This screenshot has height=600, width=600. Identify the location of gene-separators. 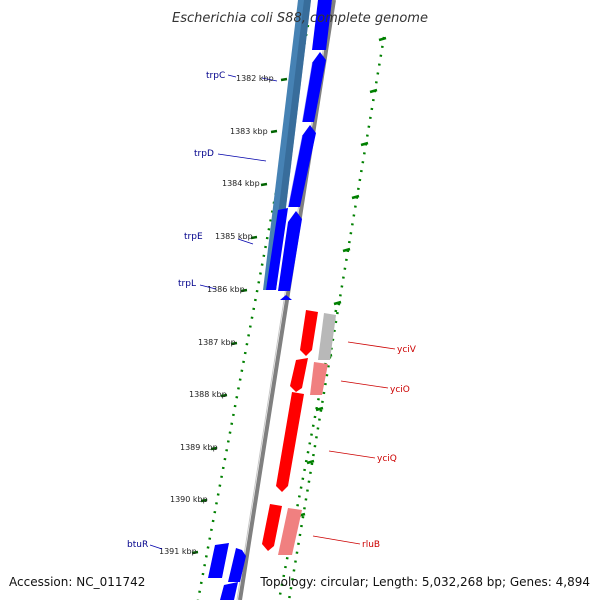
(300, 135).